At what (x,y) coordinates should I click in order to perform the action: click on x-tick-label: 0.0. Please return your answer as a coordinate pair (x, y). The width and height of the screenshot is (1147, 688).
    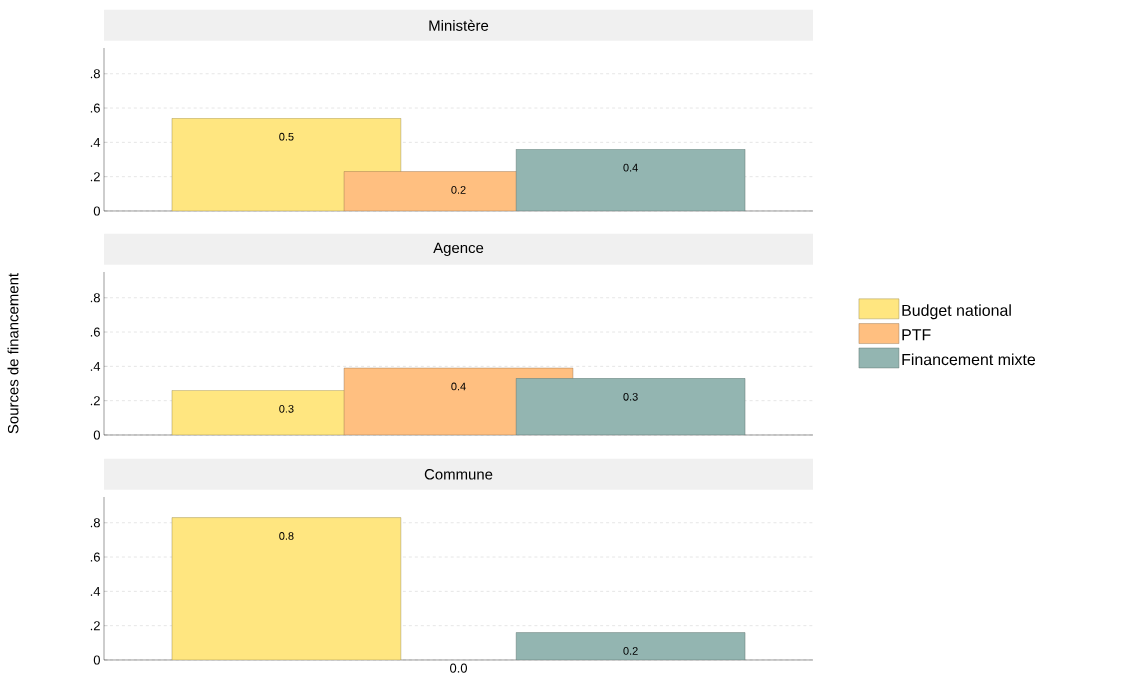
    Looking at the image, I should click on (459, 668).